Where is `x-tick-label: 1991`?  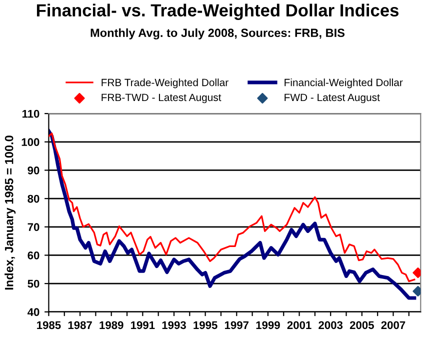 x-tick-label: 1991 is located at coordinates (143, 325).